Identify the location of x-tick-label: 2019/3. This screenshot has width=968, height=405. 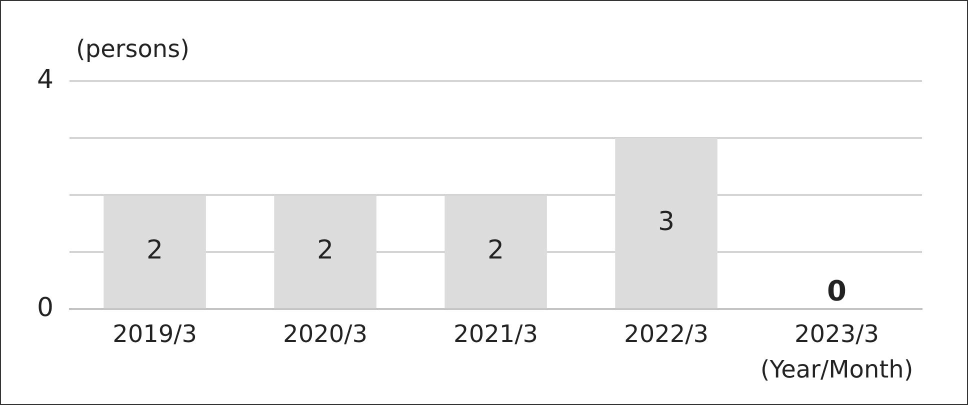
(155, 334).